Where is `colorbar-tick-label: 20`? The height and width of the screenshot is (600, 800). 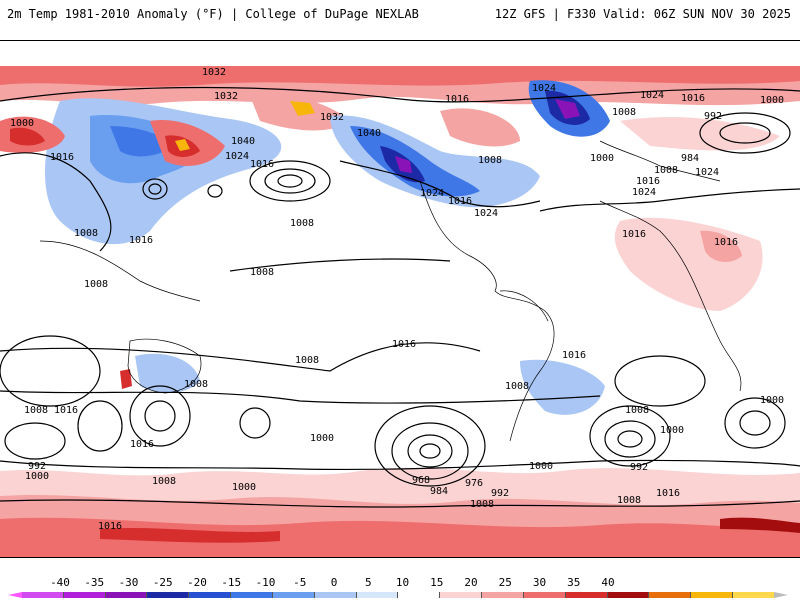
colorbar-tick-label: 20 is located at coordinates (471, 582).